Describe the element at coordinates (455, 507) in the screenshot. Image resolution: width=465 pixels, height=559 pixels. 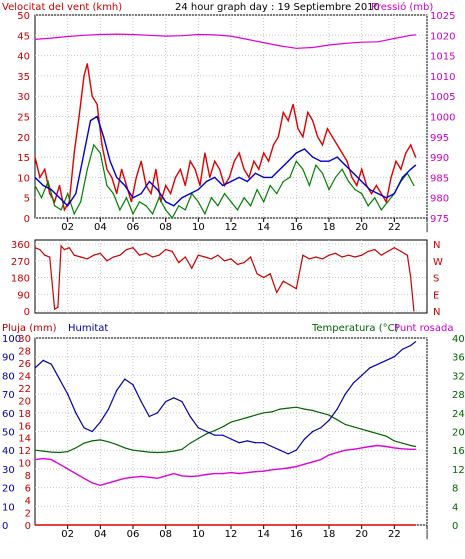
I see `temperature-y-tick-label: 4` at that location.